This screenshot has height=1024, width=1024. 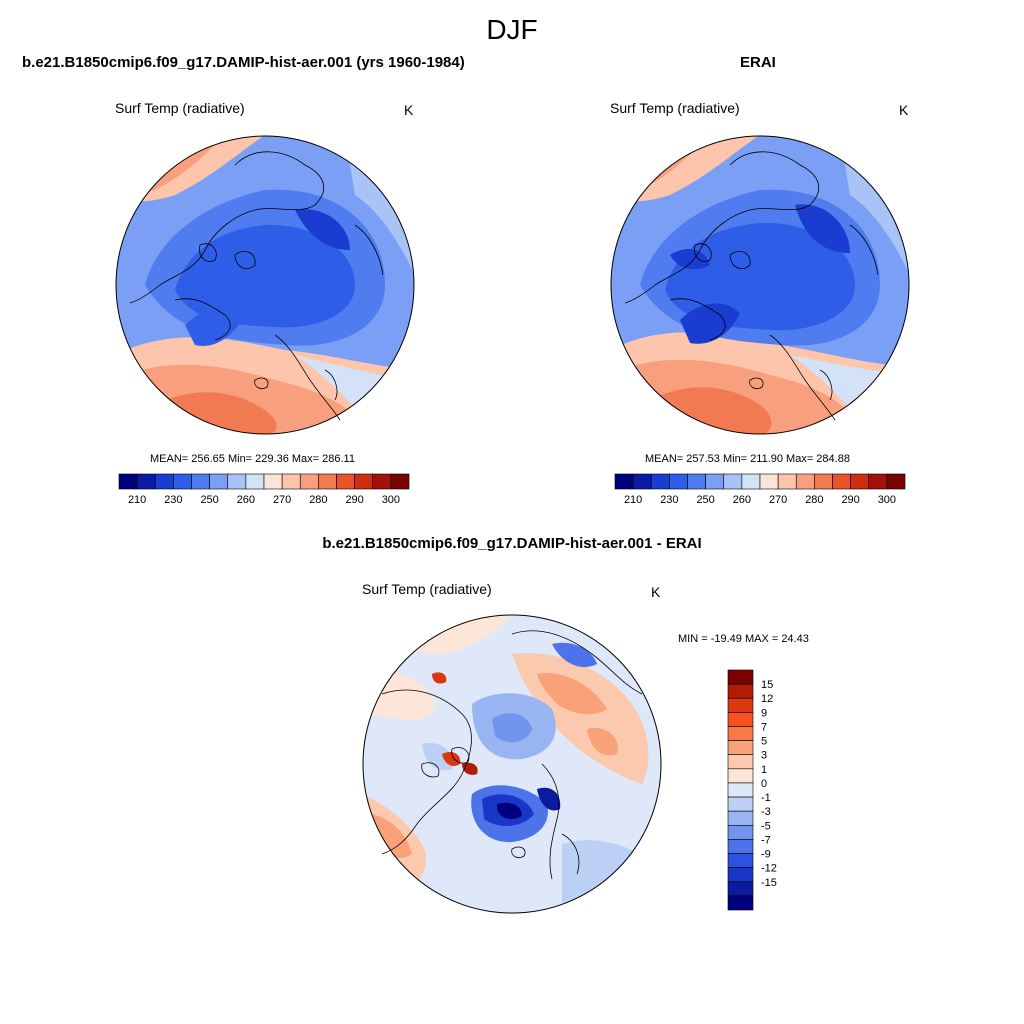 What do you see at coordinates (766, 855) in the screenshot?
I see `diff-colorbar-tick-label: -9` at bounding box center [766, 855].